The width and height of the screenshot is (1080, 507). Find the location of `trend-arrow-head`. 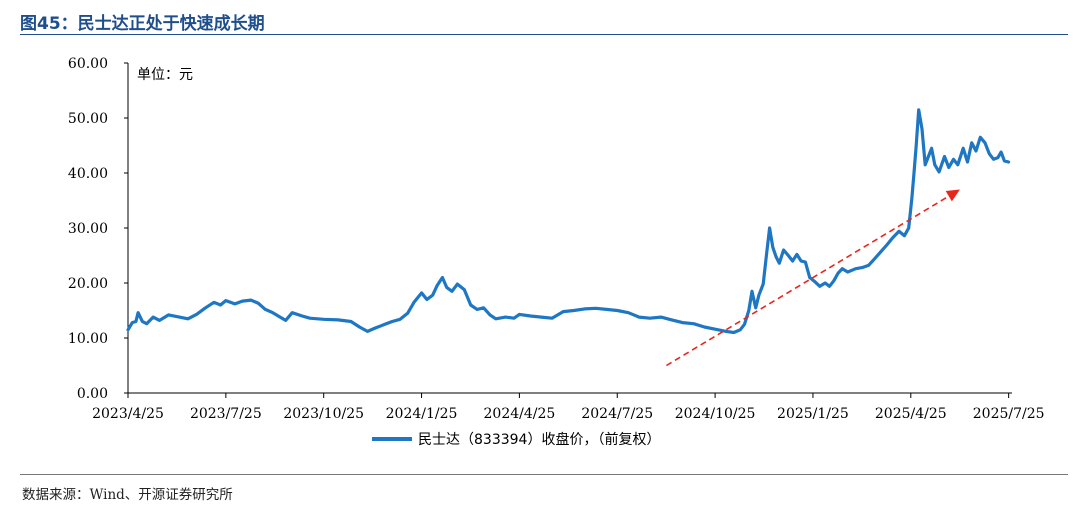

trend-arrow-head is located at coordinates (952, 195).